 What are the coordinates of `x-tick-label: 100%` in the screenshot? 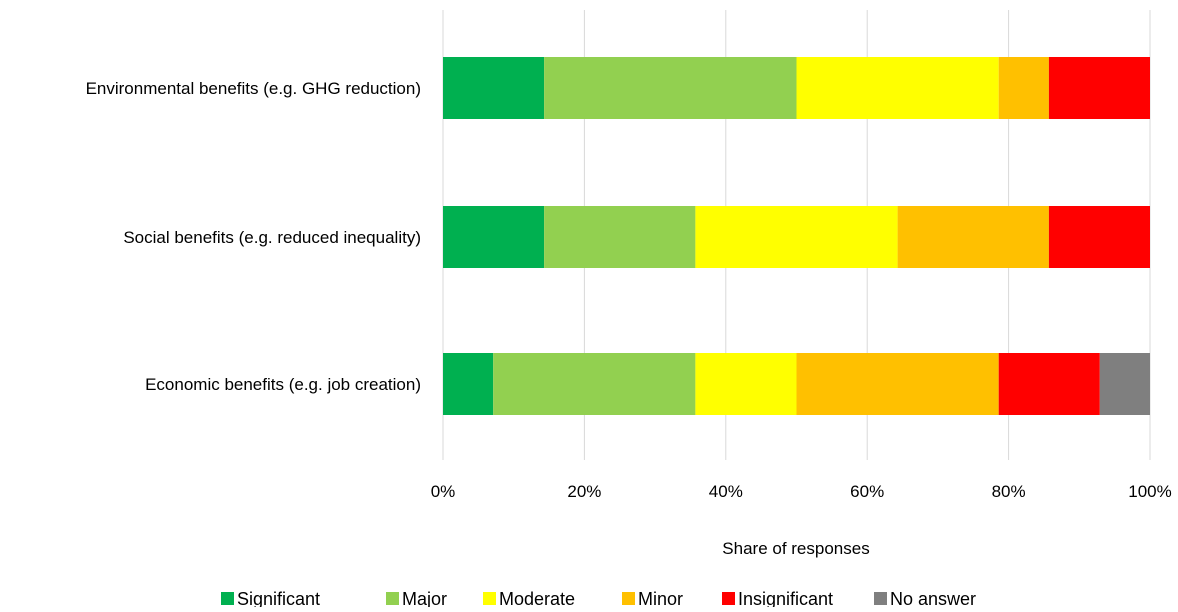 It's located at (1149, 491).